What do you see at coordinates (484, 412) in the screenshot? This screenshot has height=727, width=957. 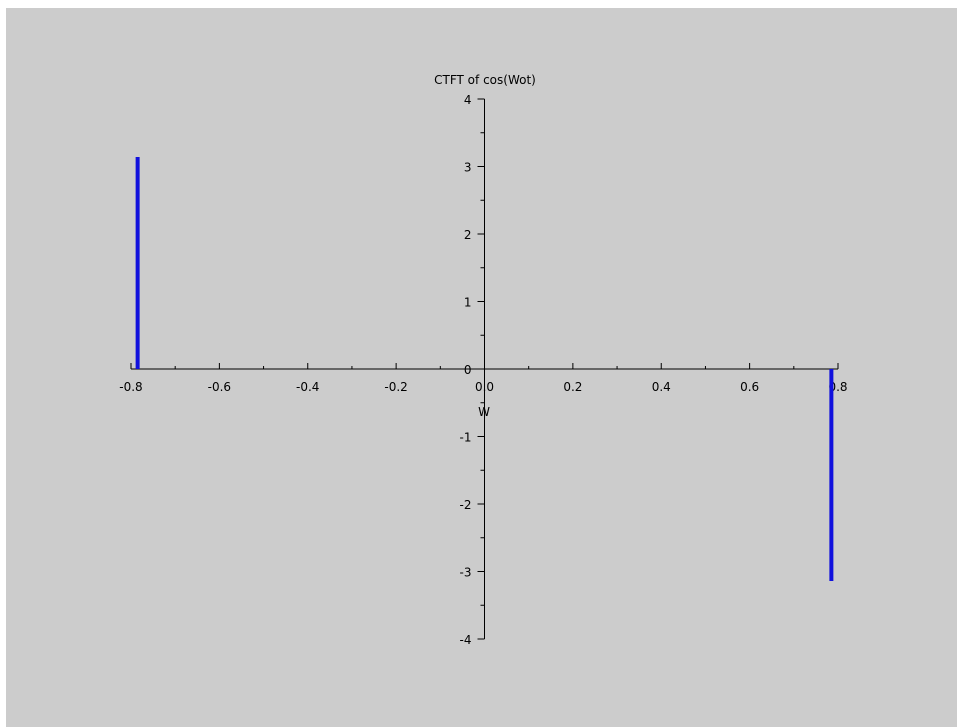 I see `x-axis-label: W` at bounding box center [484, 412].